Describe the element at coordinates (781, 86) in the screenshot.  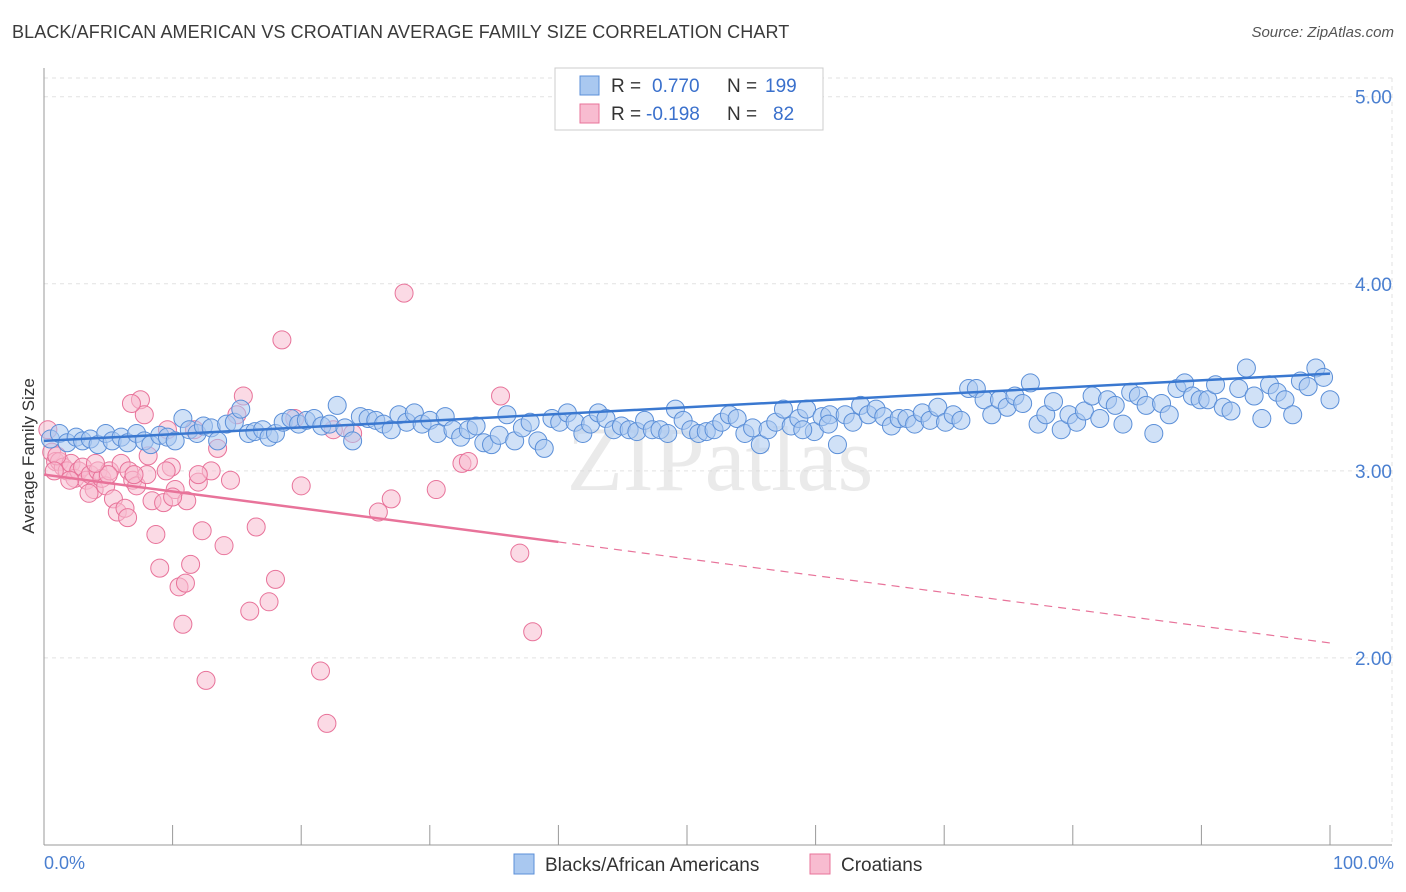
I see `legend-n-value: 199` at that location.